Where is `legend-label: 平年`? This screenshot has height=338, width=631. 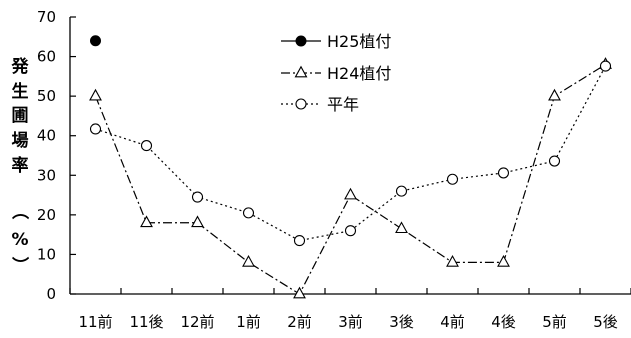 legend-label: 平年 is located at coordinates (343, 104).